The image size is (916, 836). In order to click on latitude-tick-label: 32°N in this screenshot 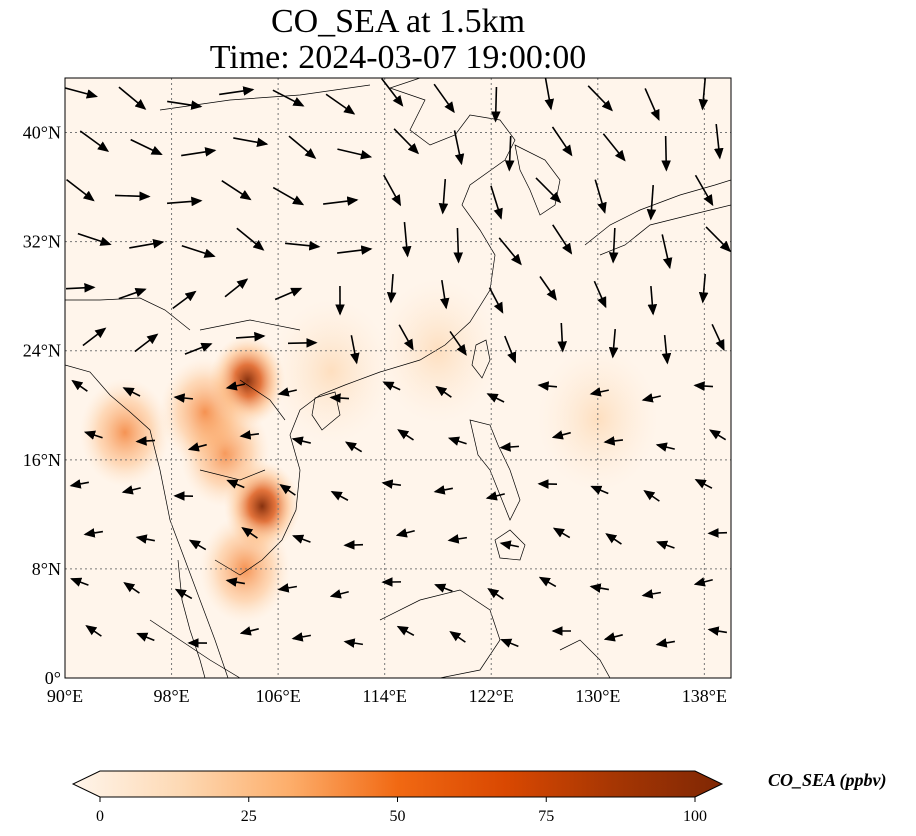, I will do `click(42, 242)`.